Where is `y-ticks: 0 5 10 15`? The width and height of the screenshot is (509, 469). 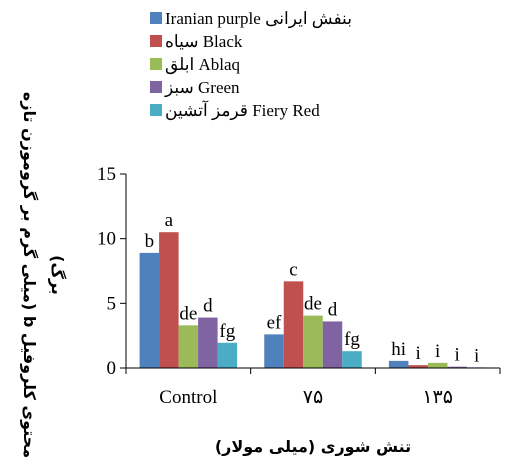
y-ticks: 0 5 10 15 is located at coordinates (111, 271).